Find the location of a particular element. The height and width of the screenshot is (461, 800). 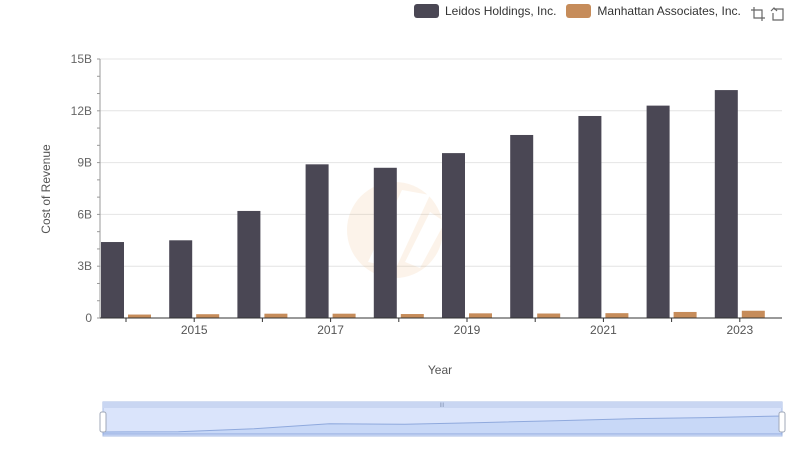

reset-icon is located at coordinates (778, 14).